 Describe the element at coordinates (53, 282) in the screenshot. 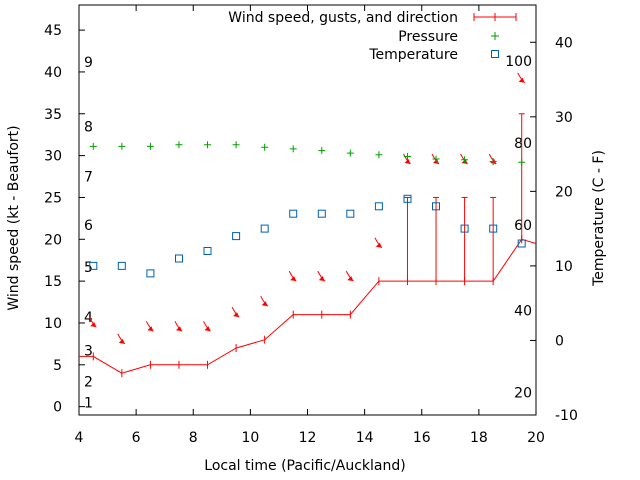

I see `y-tick-label: 15` at that location.